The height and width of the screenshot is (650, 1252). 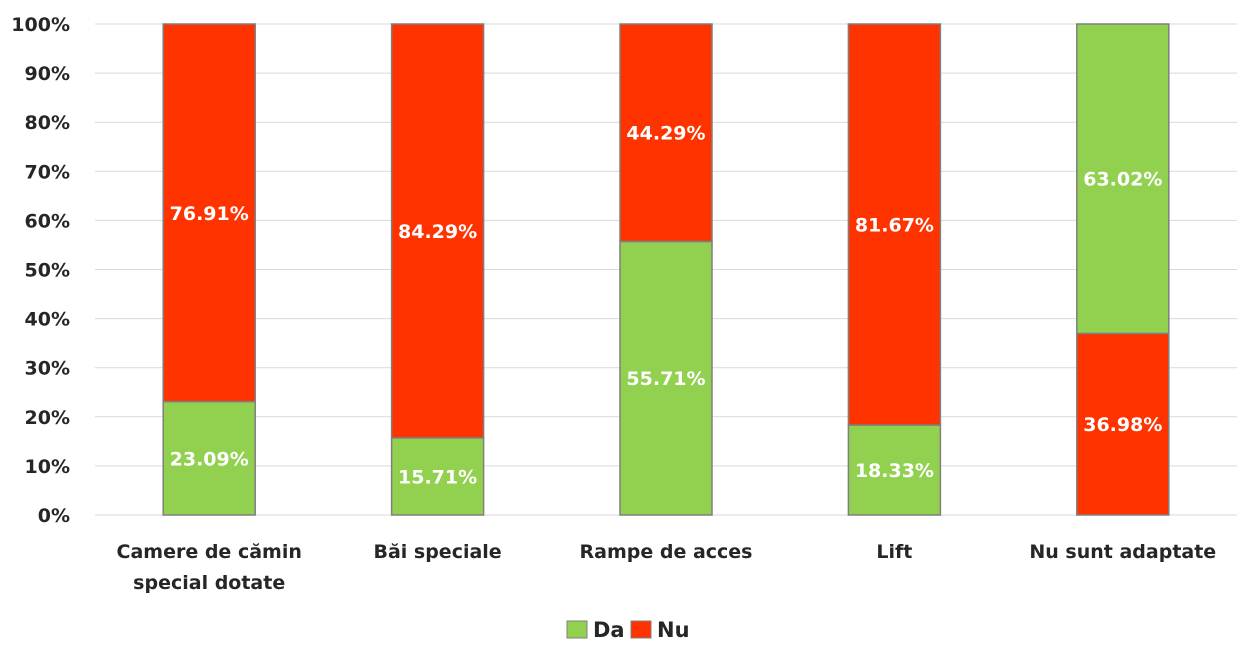 What do you see at coordinates (641, 629) in the screenshot?
I see `legend-swatch-nu` at bounding box center [641, 629].